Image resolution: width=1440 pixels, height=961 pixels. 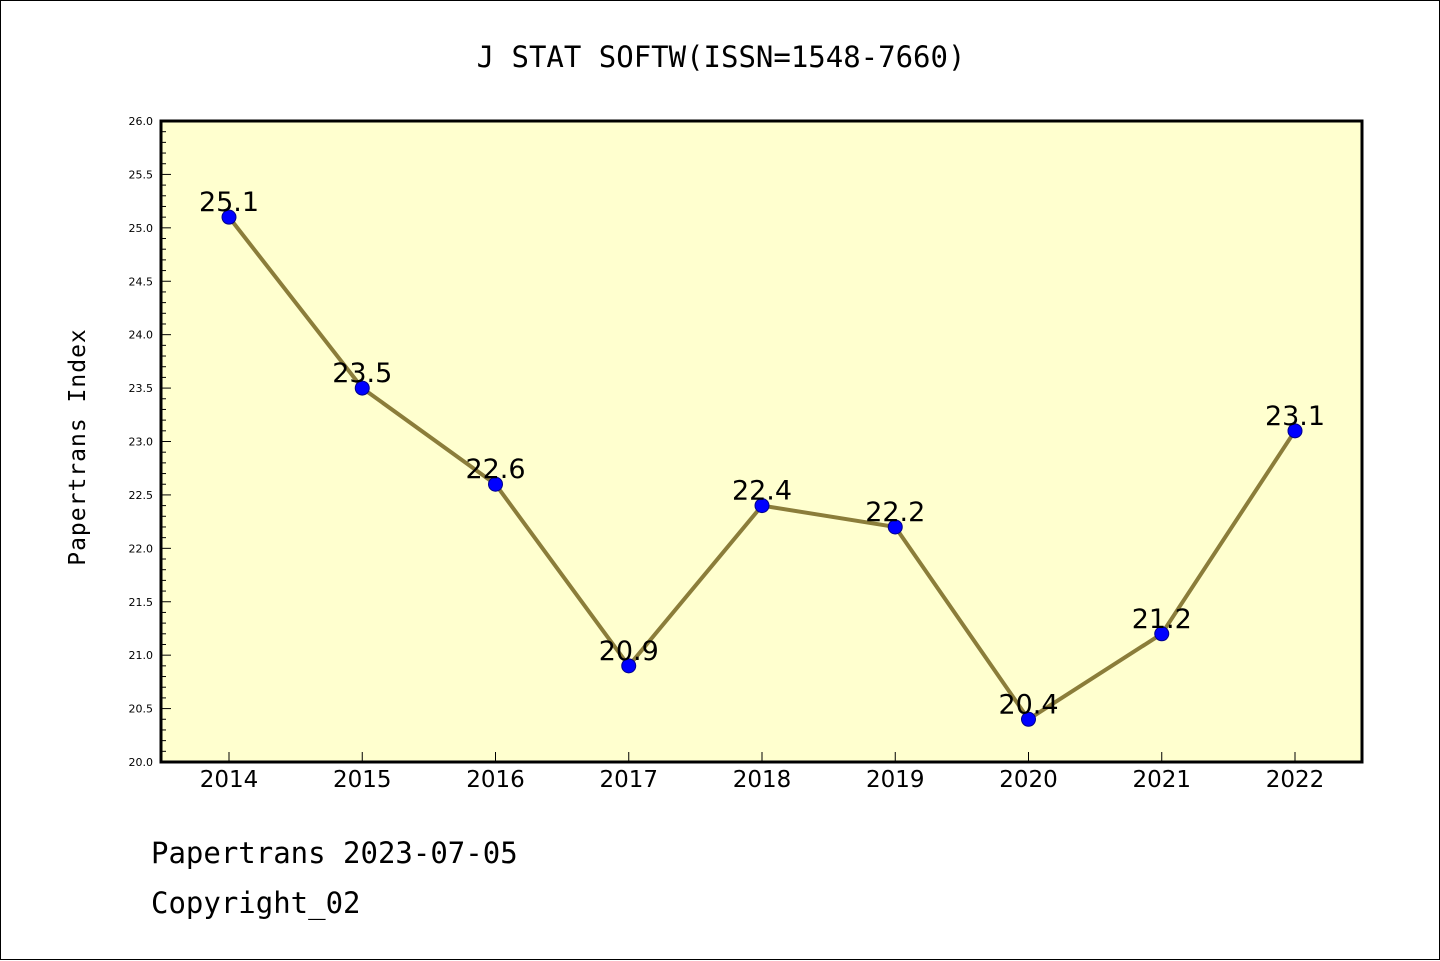 I want to click on y-tick-label: 22.5, so click(x=141, y=495).